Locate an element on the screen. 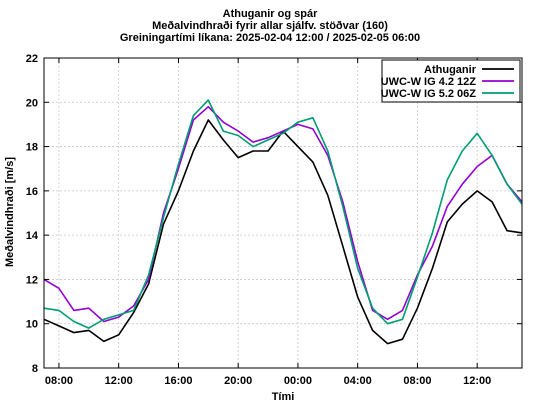 The width and height of the screenshot is (540, 405). legend-label: Athuganir is located at coordinates (450, 70).